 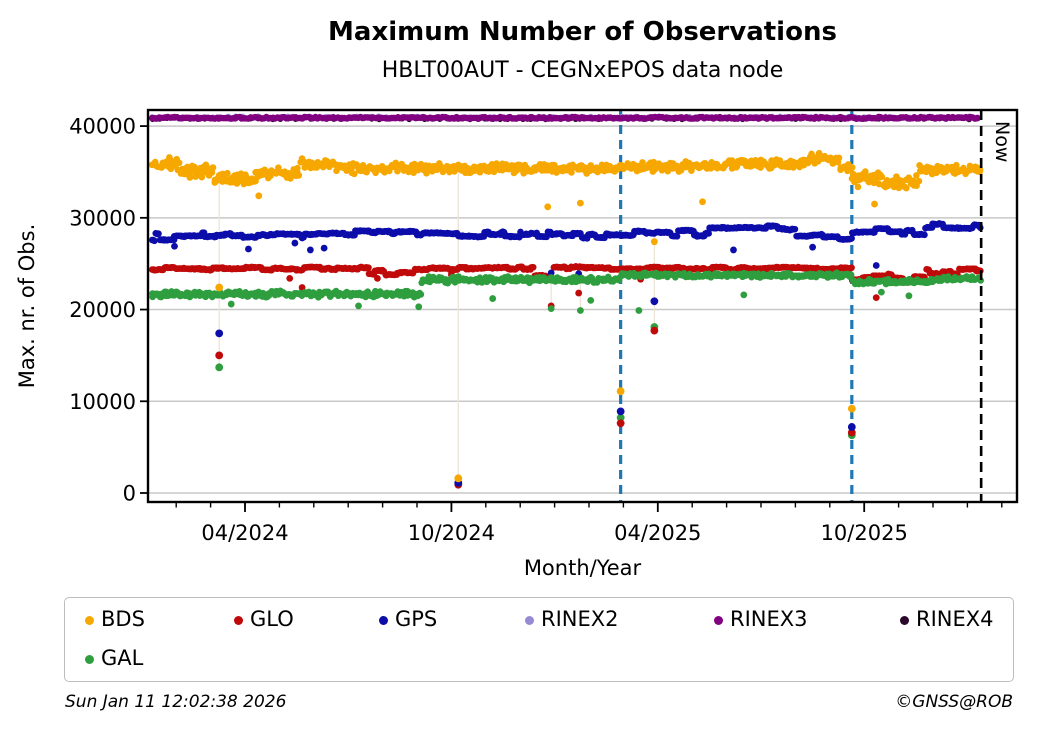 I want to click on legend-dot-gal, so click(x=89, y=659).